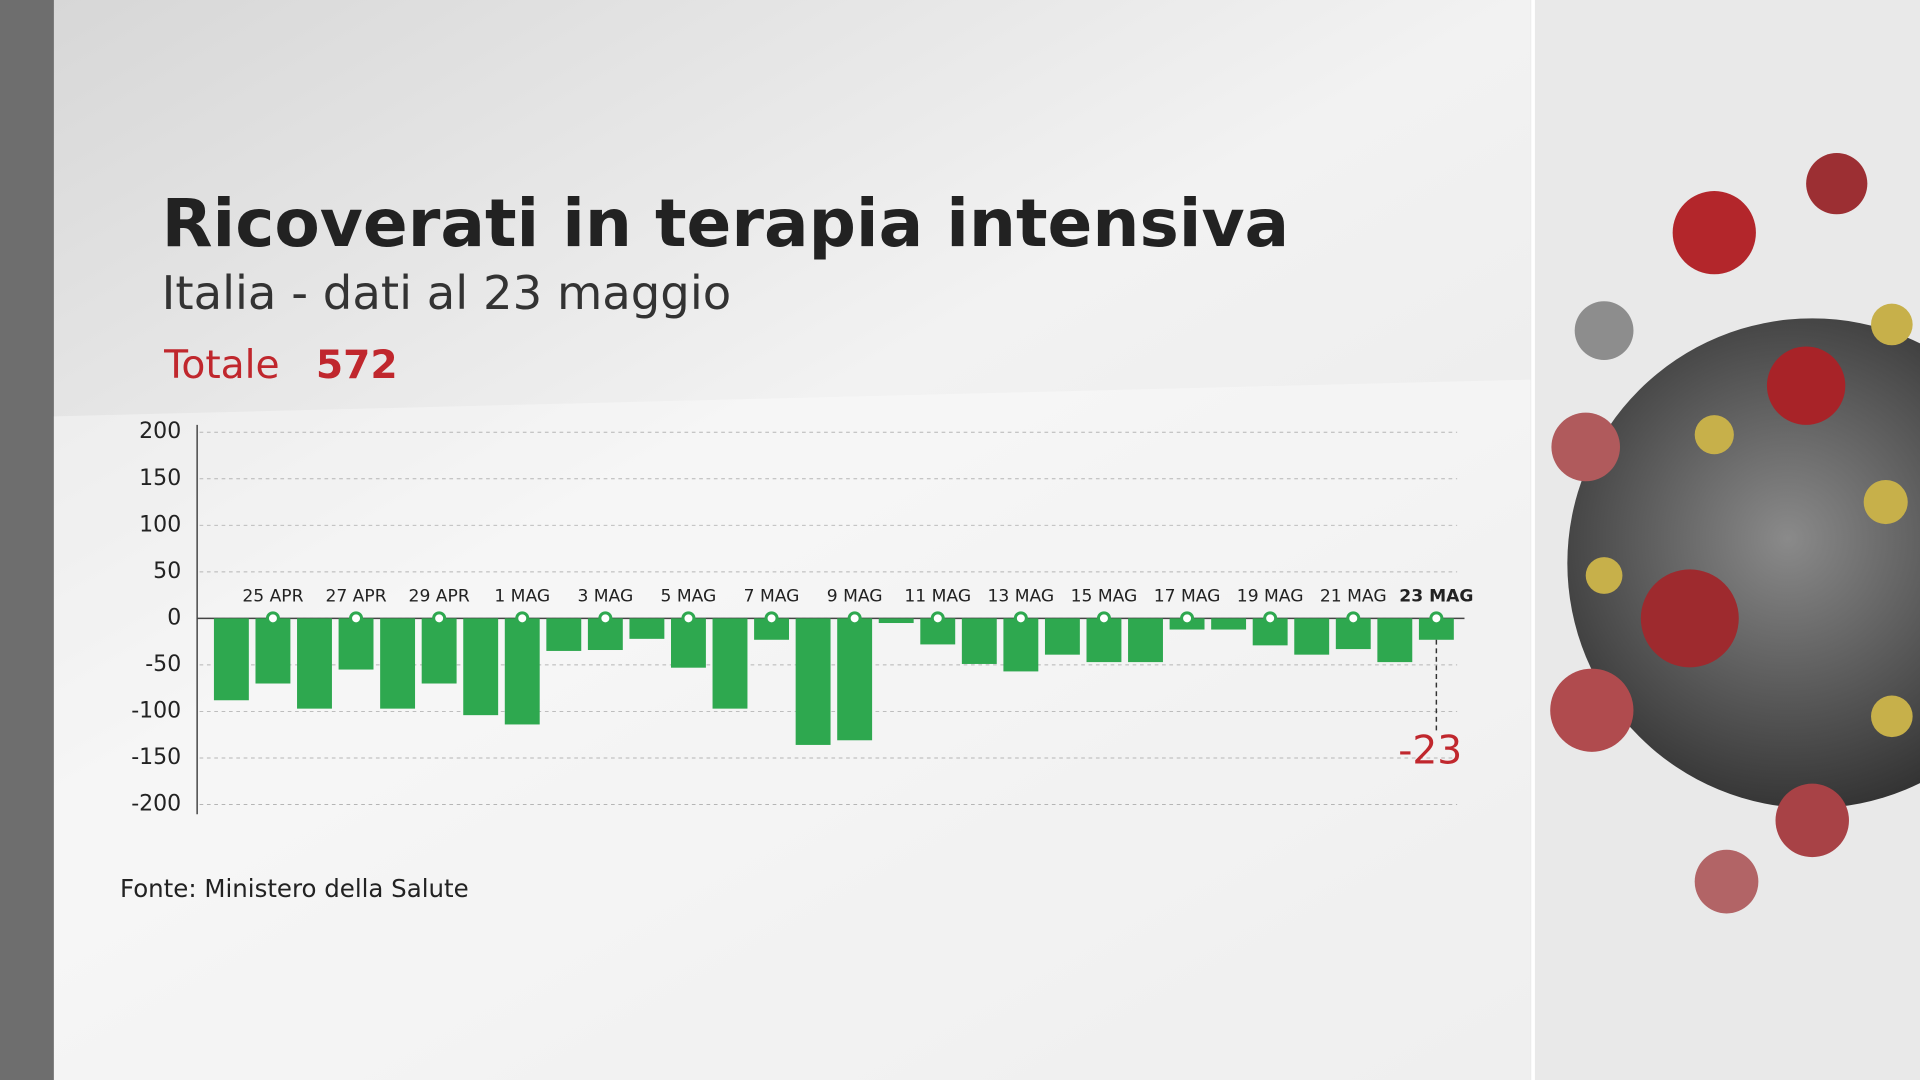 Image resolution: width=1920 pixels, height=1084 pixels. What do you see at coordinates (156, 757) in the screenshot?
I see `y-tick-label: -150` at bounding box center [156, 757].